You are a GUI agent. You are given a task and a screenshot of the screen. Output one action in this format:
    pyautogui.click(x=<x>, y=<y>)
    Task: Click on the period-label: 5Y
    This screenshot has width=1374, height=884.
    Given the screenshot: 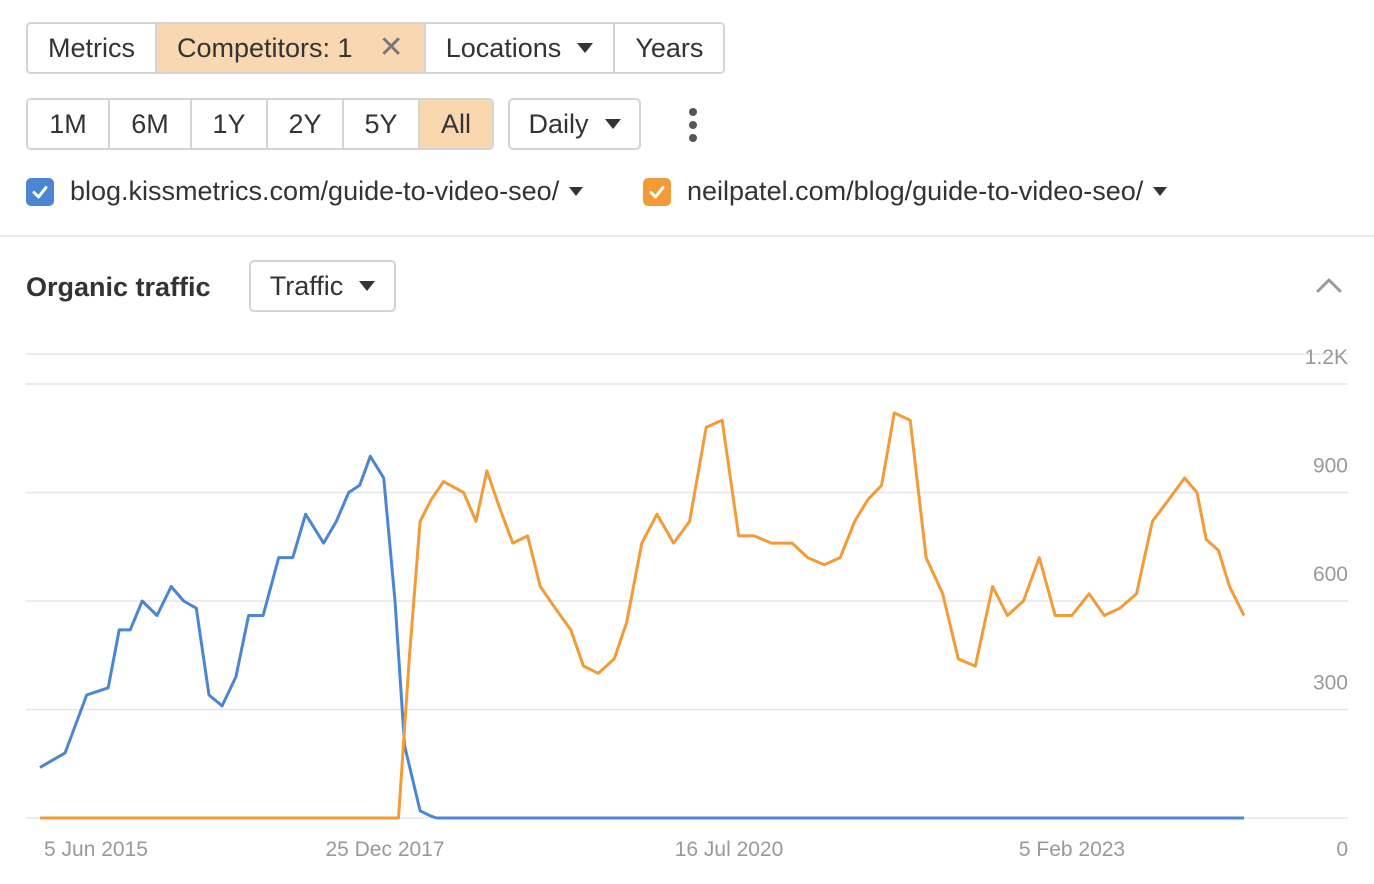 What is the action you would take?
    pyautogui.click(x=381, y=123)
    